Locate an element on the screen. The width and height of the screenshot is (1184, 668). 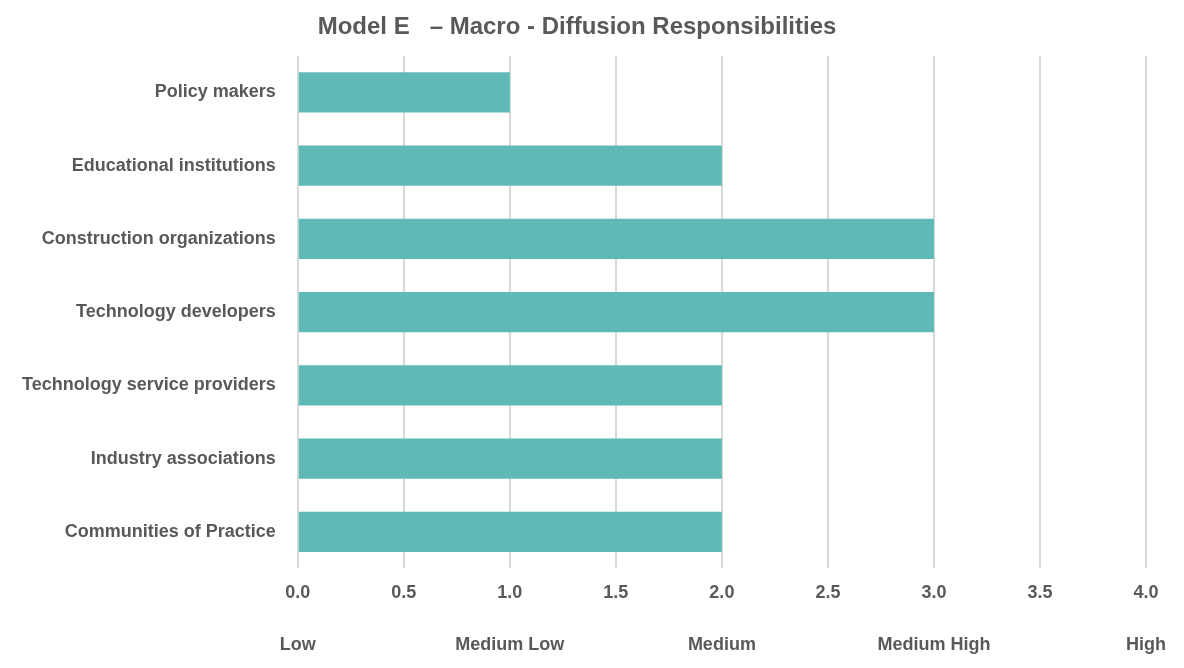
text: Medium High is located at coordinates (934, 643).